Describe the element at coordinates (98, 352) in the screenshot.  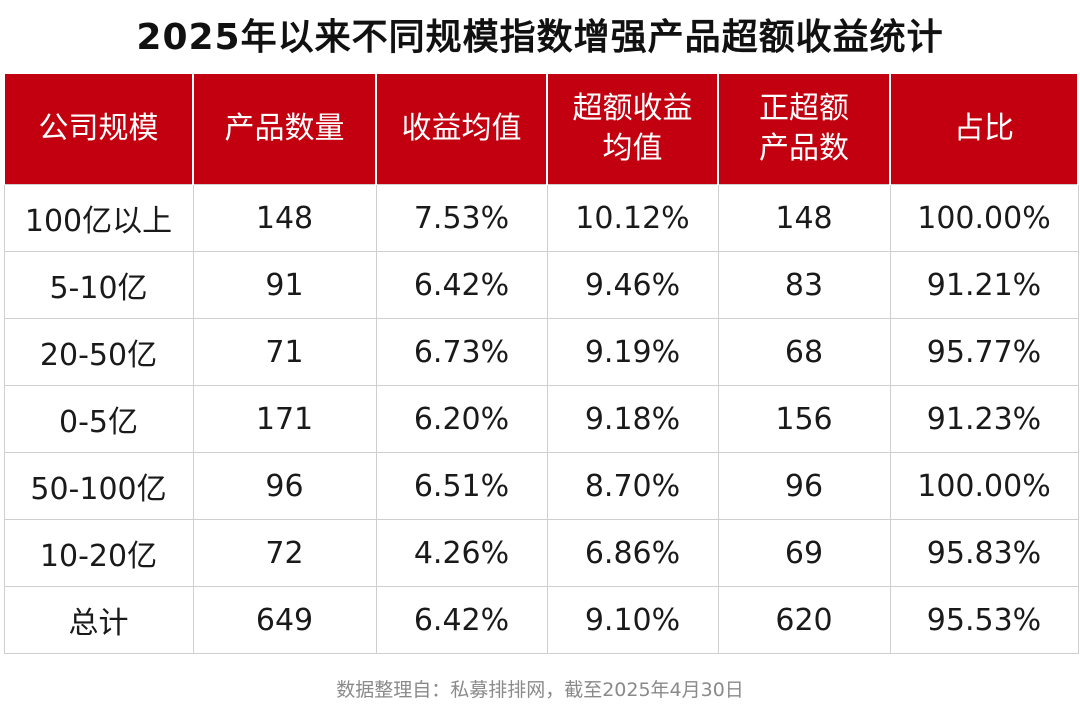
I see `cell-company-size: 20-50亿` at that location.